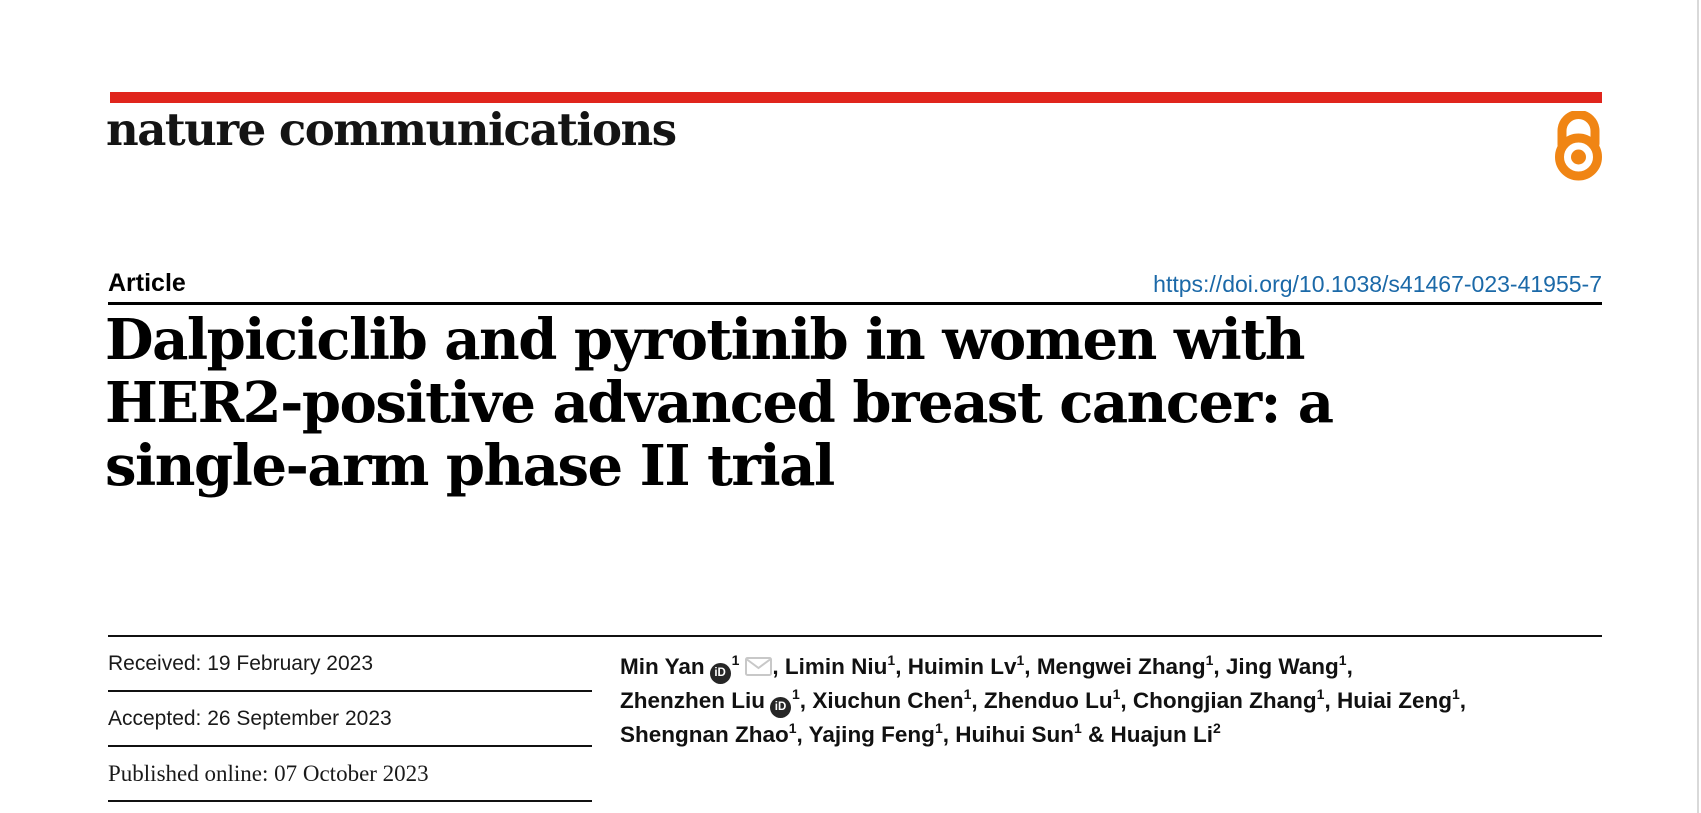  I want to click on author-name: Chongjian Zhang, so click(1224, 700).